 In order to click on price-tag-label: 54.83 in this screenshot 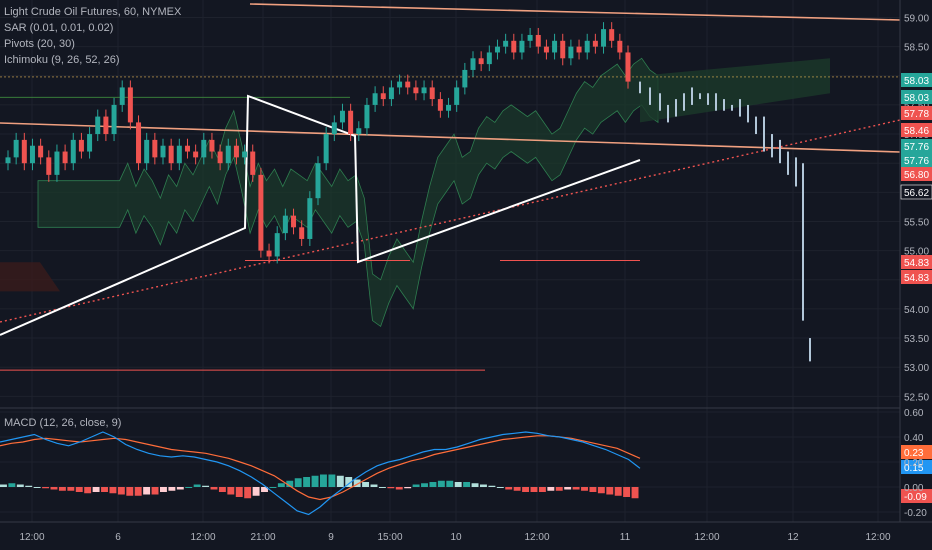, I will do `click(916, 278)`.